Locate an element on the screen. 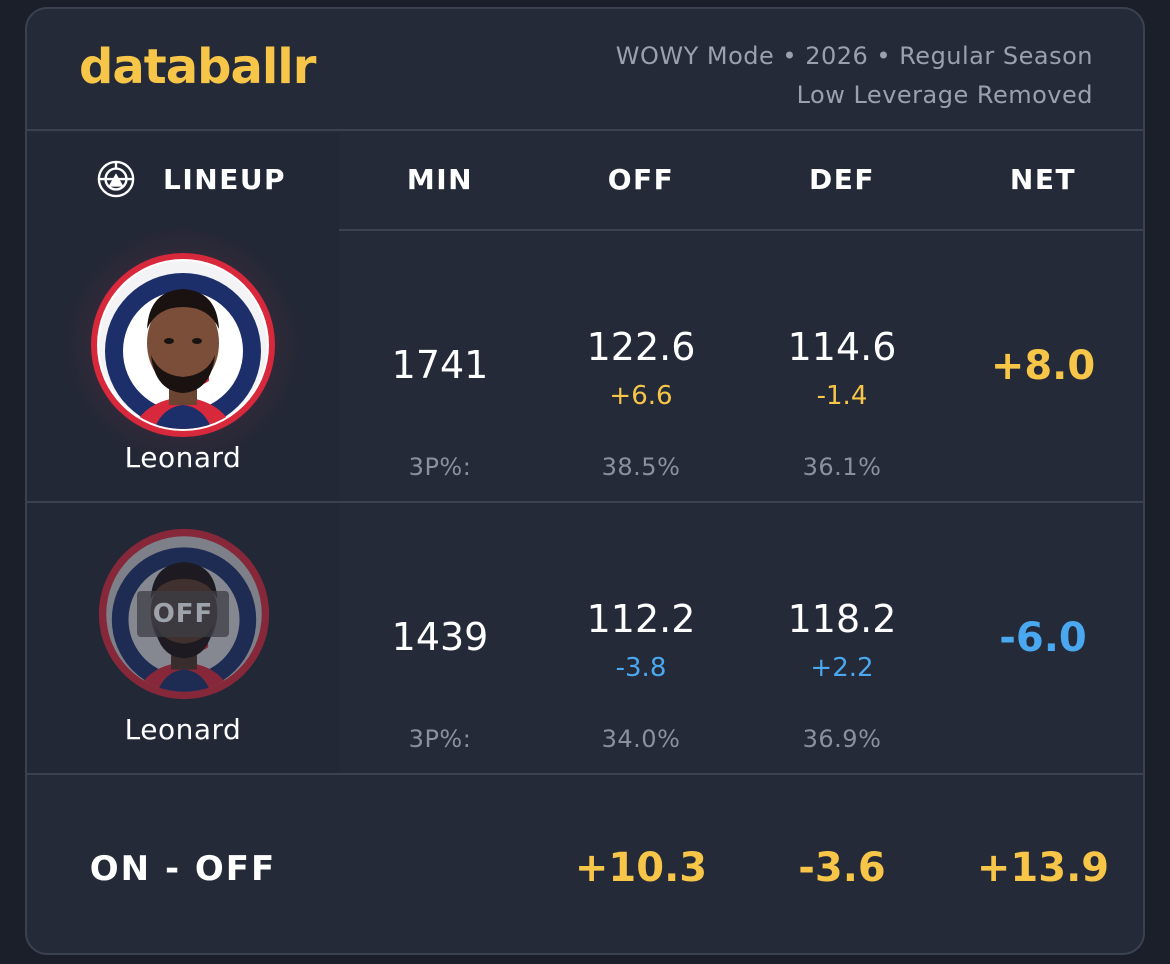 This screenshot has height=964, width=1170. col-lineup: LINEUP is located at coordinates (225, 179).